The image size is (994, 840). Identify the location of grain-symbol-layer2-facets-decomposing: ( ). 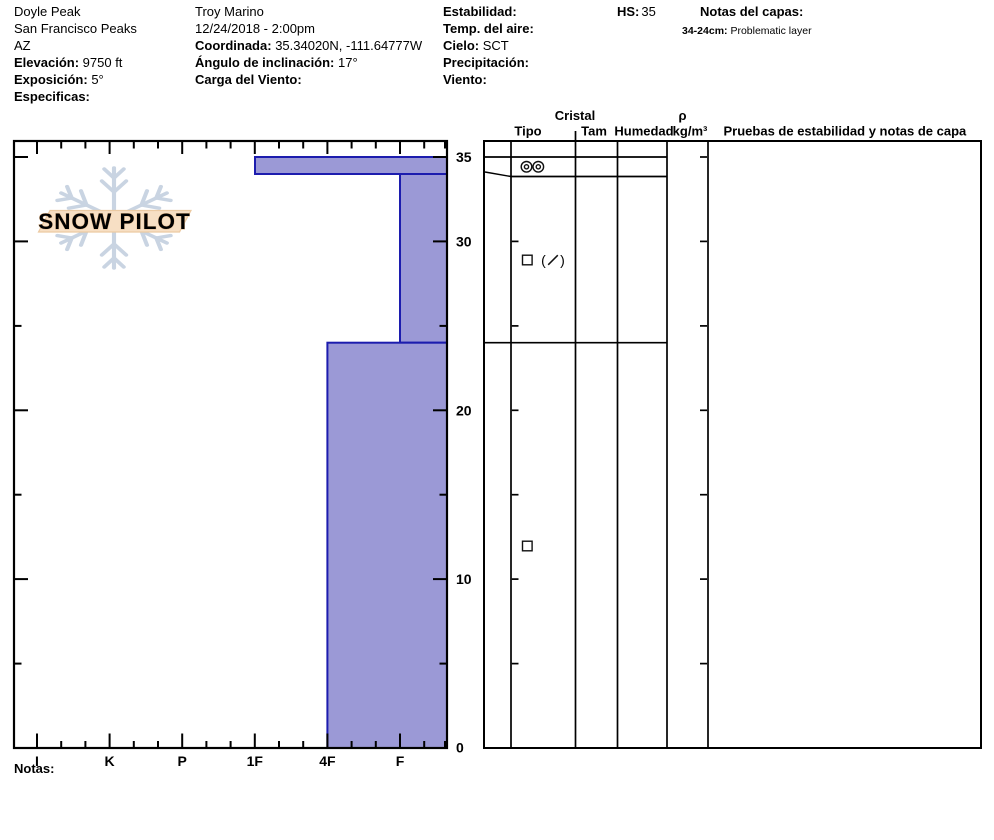
(543, 260).